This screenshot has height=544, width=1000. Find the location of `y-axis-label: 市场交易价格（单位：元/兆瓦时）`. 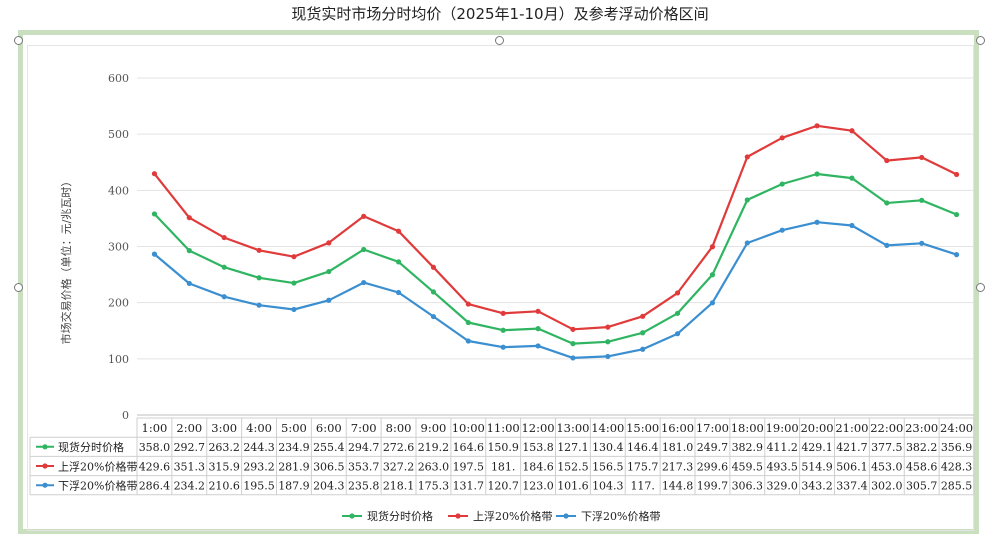

y-axis-label: 市场交易价格（单位：元/兆瓦时） is located at coordinates (66, 260).